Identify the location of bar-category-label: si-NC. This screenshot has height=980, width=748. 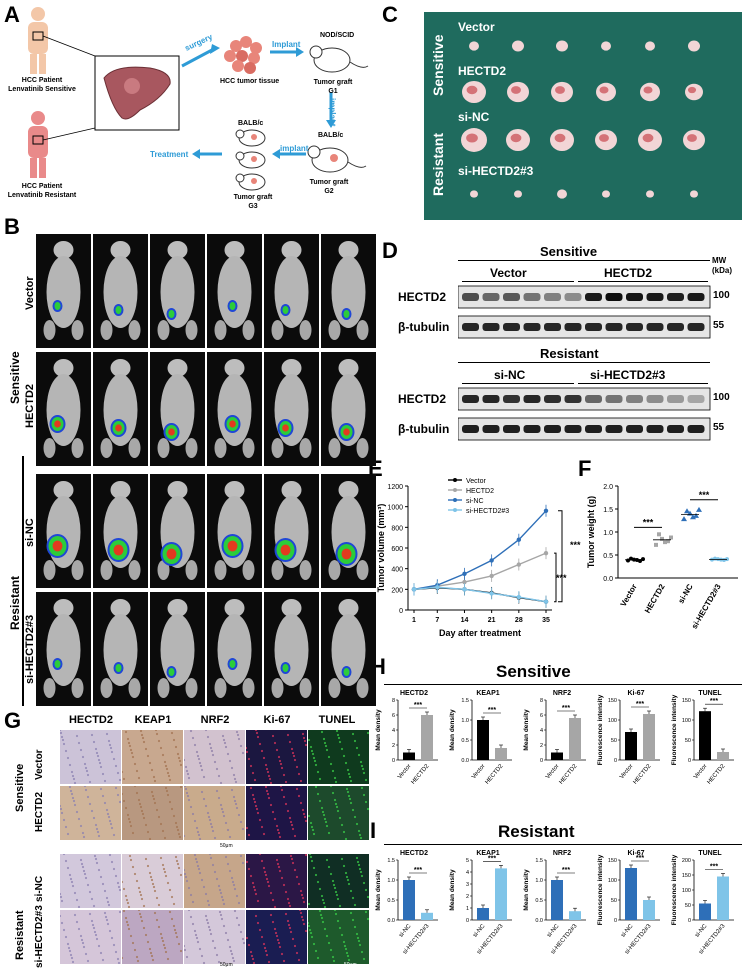
(405, 931).